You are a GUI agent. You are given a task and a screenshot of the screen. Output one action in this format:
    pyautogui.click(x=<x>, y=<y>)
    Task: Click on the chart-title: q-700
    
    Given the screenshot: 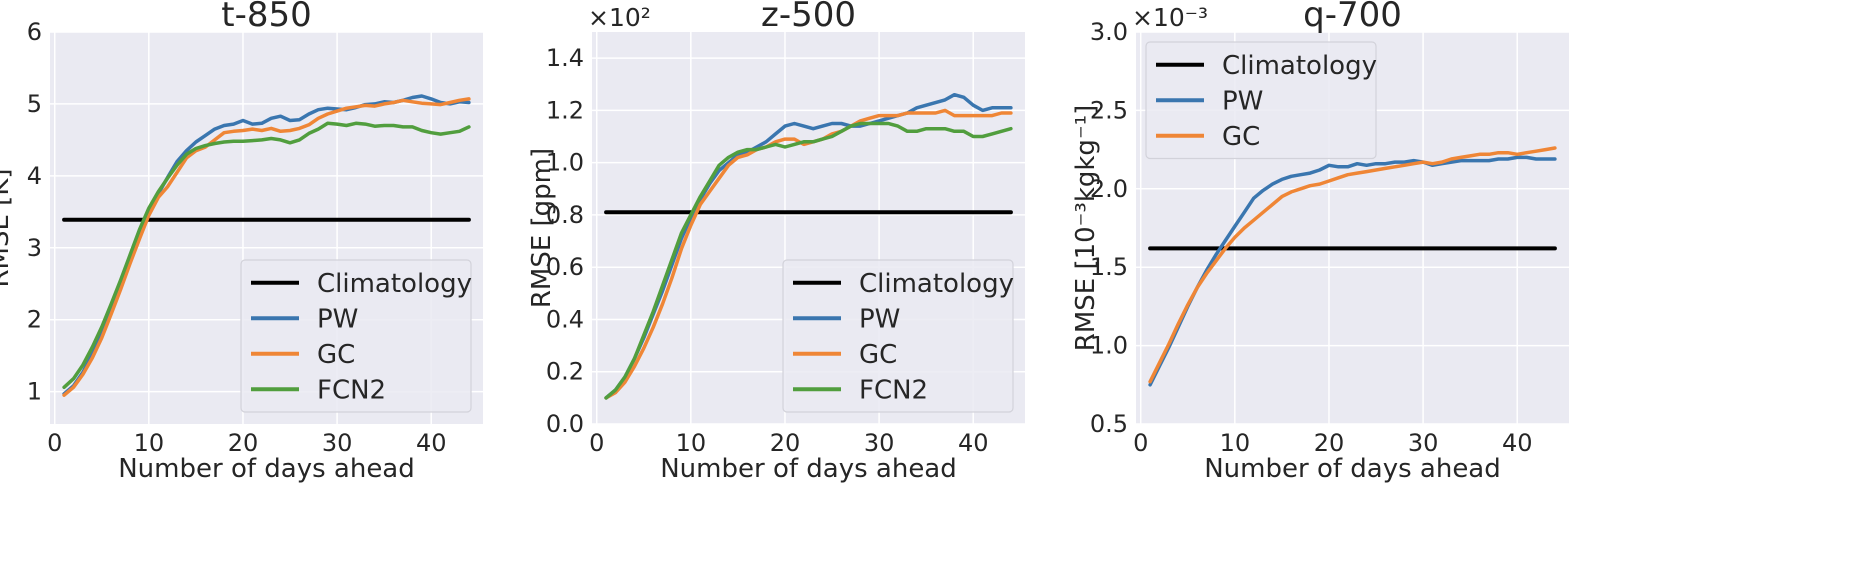 What is the action you would take?
    pyautogui.click(x=1352, y=17)
    